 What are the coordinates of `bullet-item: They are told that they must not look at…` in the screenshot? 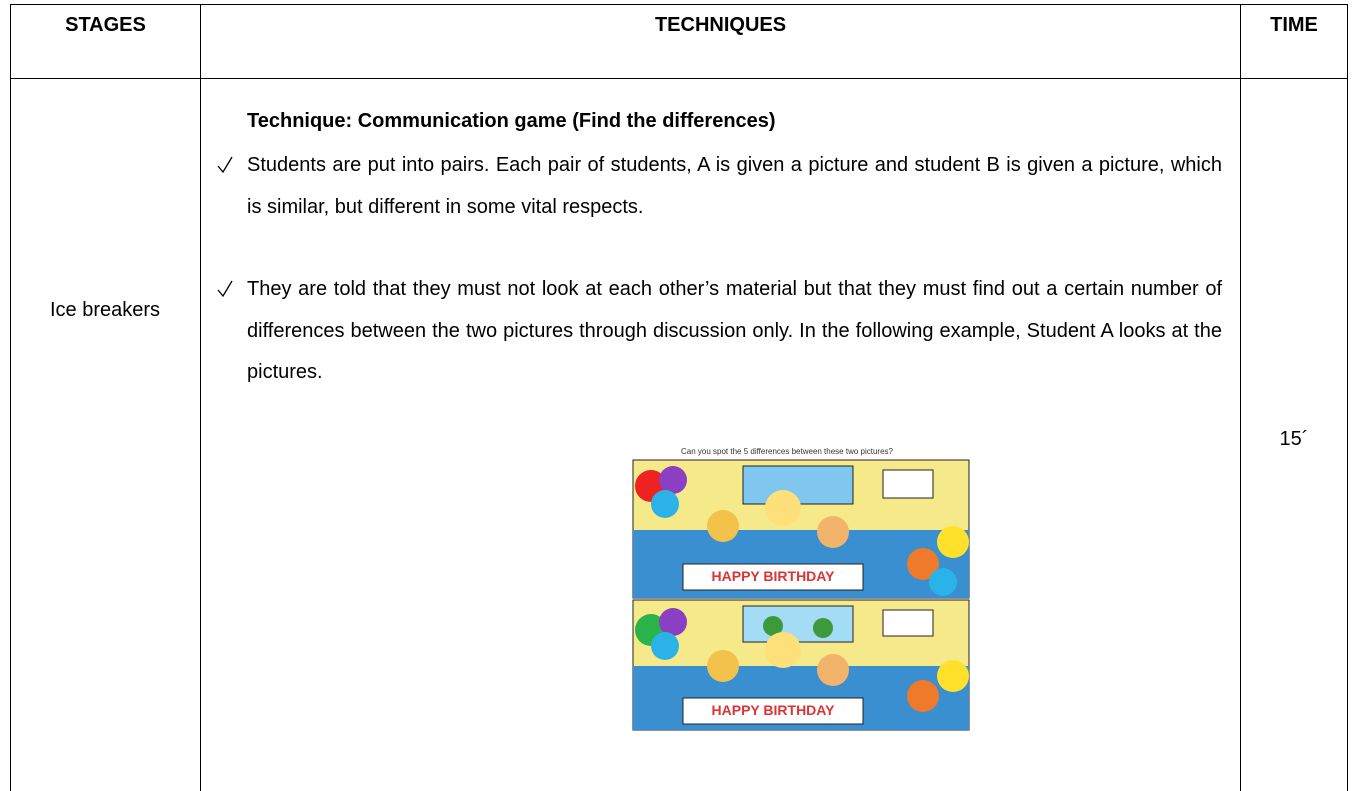 It's located at (734, 330).